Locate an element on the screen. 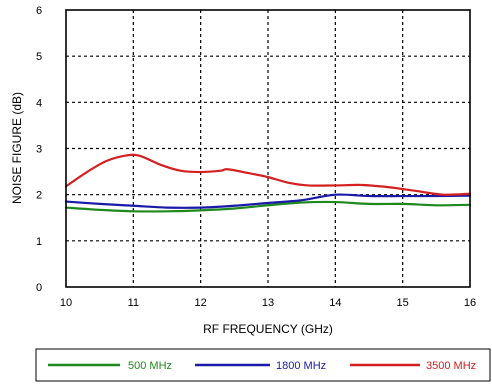 This screenshot has height=387, width=492. y-tick-label: 0 is located at coordinates (39, 288).